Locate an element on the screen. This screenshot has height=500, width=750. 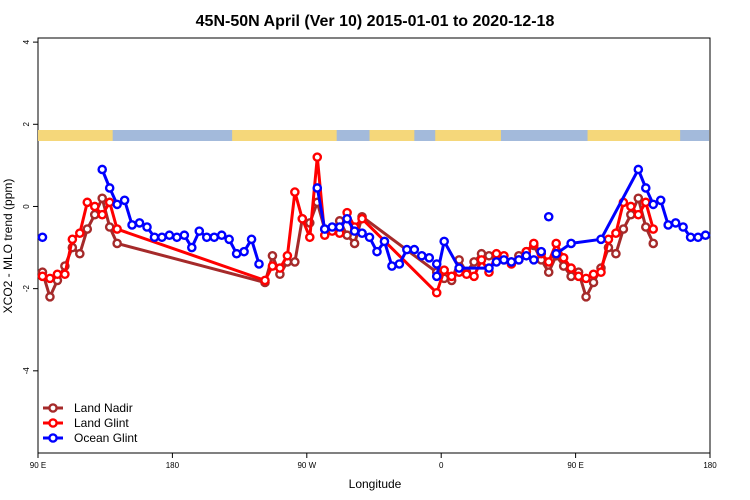
x-axis-title: Longitude is located at coordinates (375, 484).